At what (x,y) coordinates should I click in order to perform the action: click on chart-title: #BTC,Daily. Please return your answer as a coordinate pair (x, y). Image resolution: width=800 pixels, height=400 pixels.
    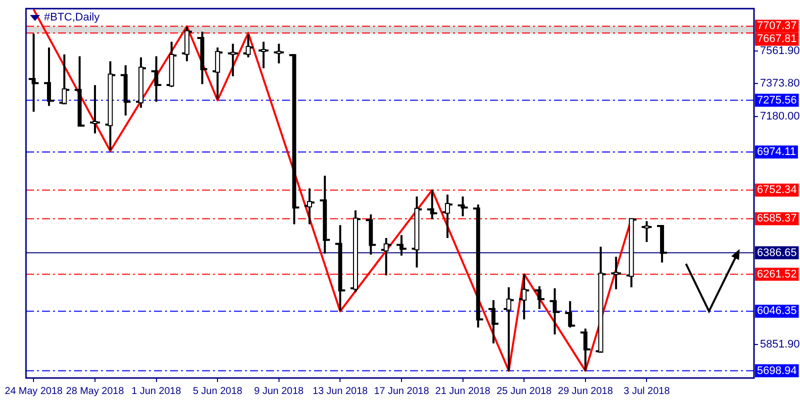
    Looking at the image, I should click on (72, 18).